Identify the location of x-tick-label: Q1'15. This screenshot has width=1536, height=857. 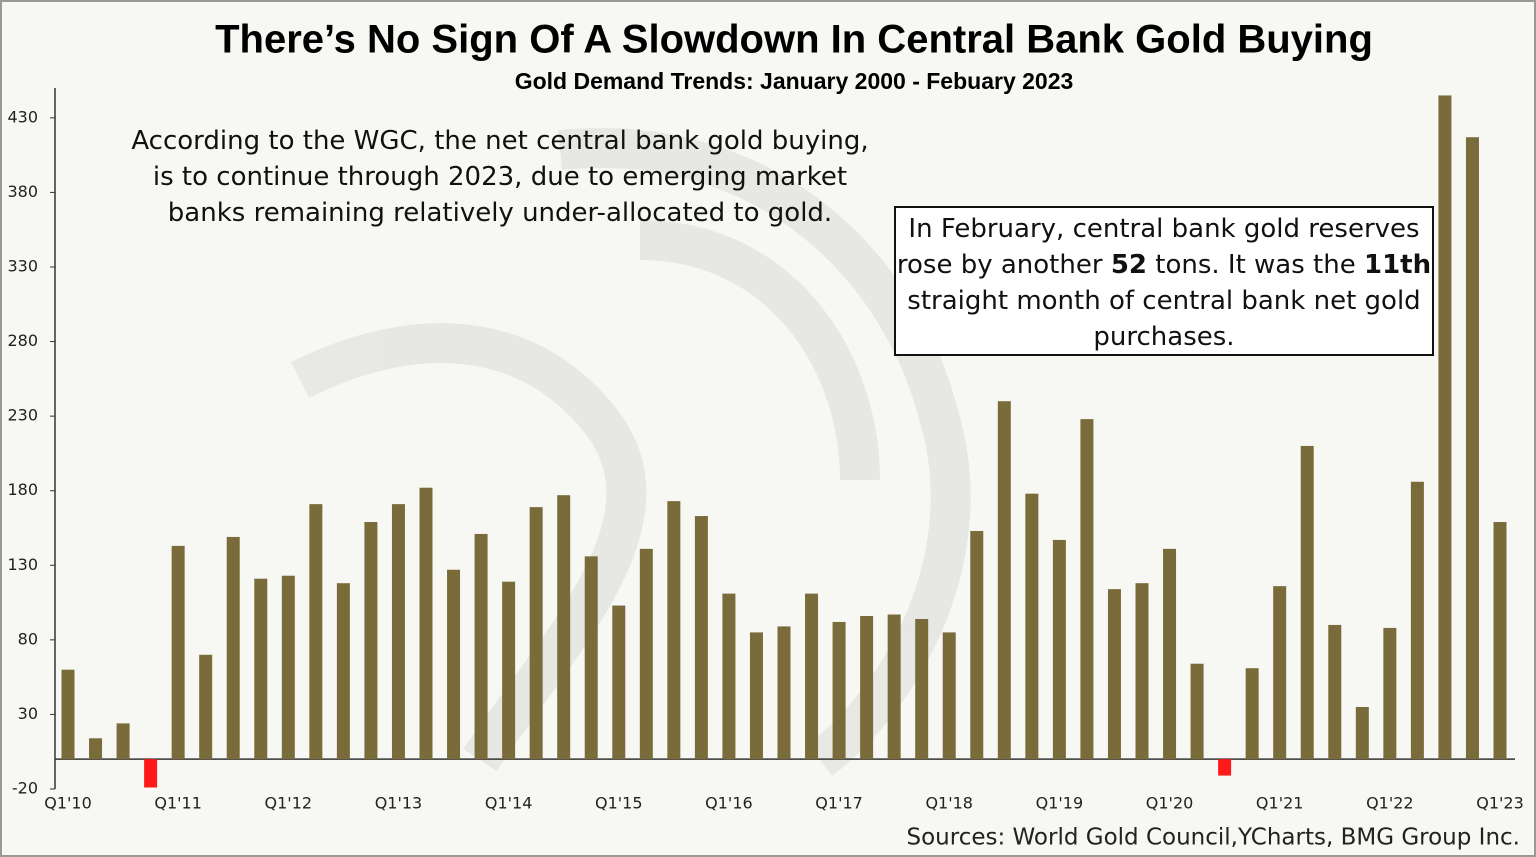
(619, 803).